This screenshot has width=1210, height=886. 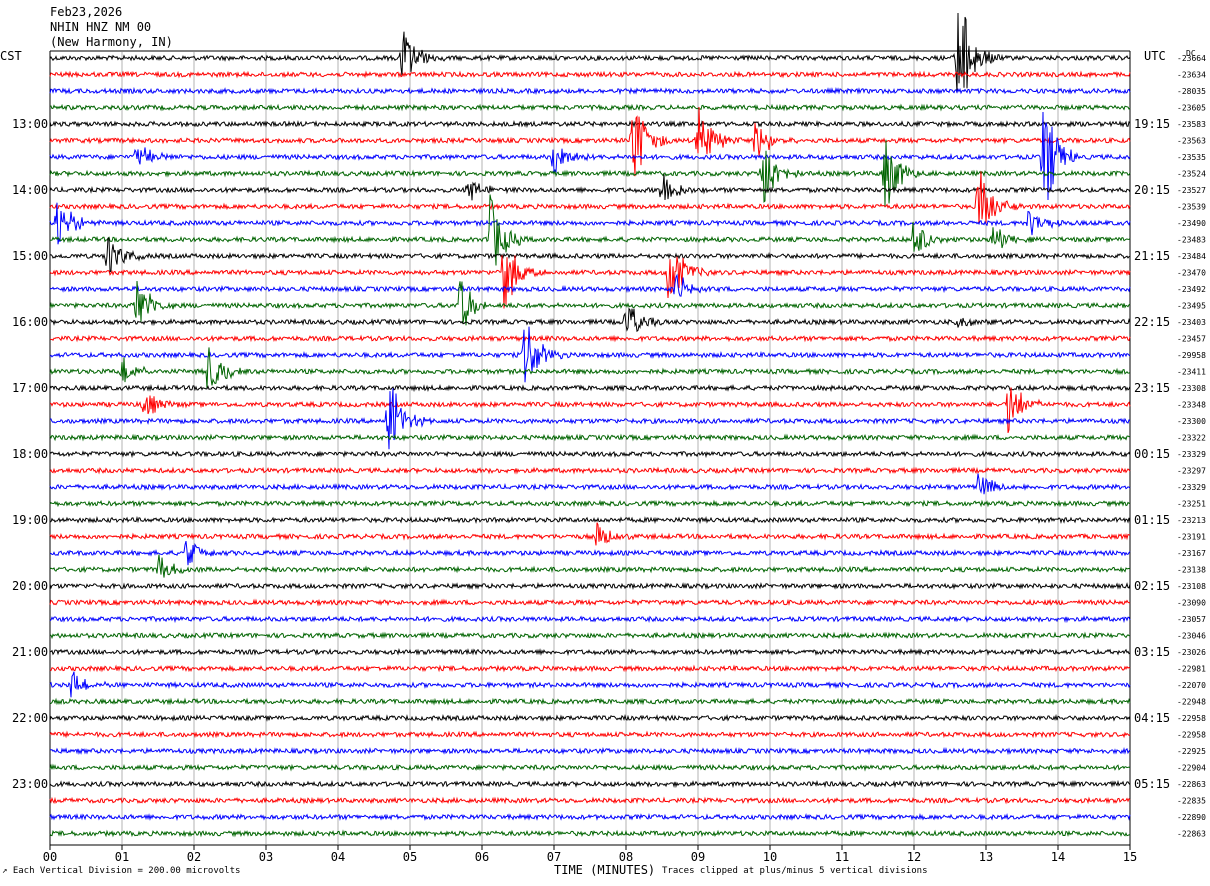 What do you see at coordinates (1152, 388) in the screenshot?
I see `utc-hour-label: 23:15` at bounding box center [1152, 388].